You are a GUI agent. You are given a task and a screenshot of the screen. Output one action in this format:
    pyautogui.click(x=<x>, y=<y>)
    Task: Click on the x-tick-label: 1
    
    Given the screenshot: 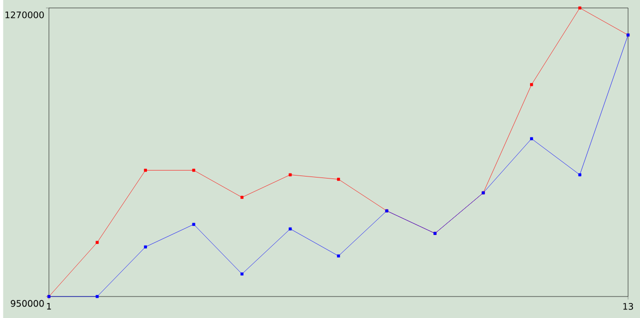 What is the action you would take?
    pyautogui.click(x=49, y=306)
    